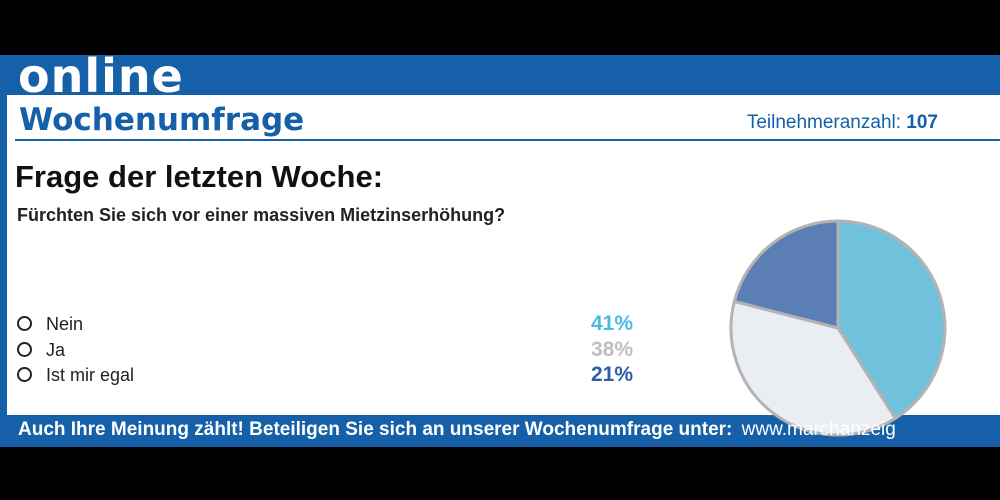 Image resolution: width=1000 pixels, height=500 pixels. I want to click on brand-online: online, so click(101, 76).